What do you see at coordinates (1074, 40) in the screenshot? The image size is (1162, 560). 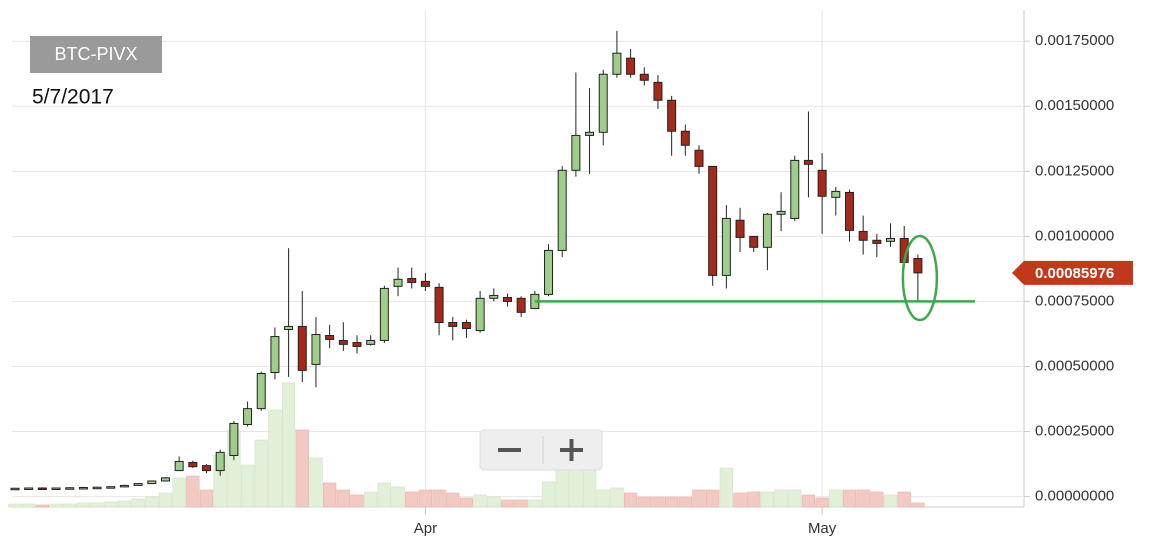 I see `y-tick-label: 0.00175000` at bounding box center [1074, 40].